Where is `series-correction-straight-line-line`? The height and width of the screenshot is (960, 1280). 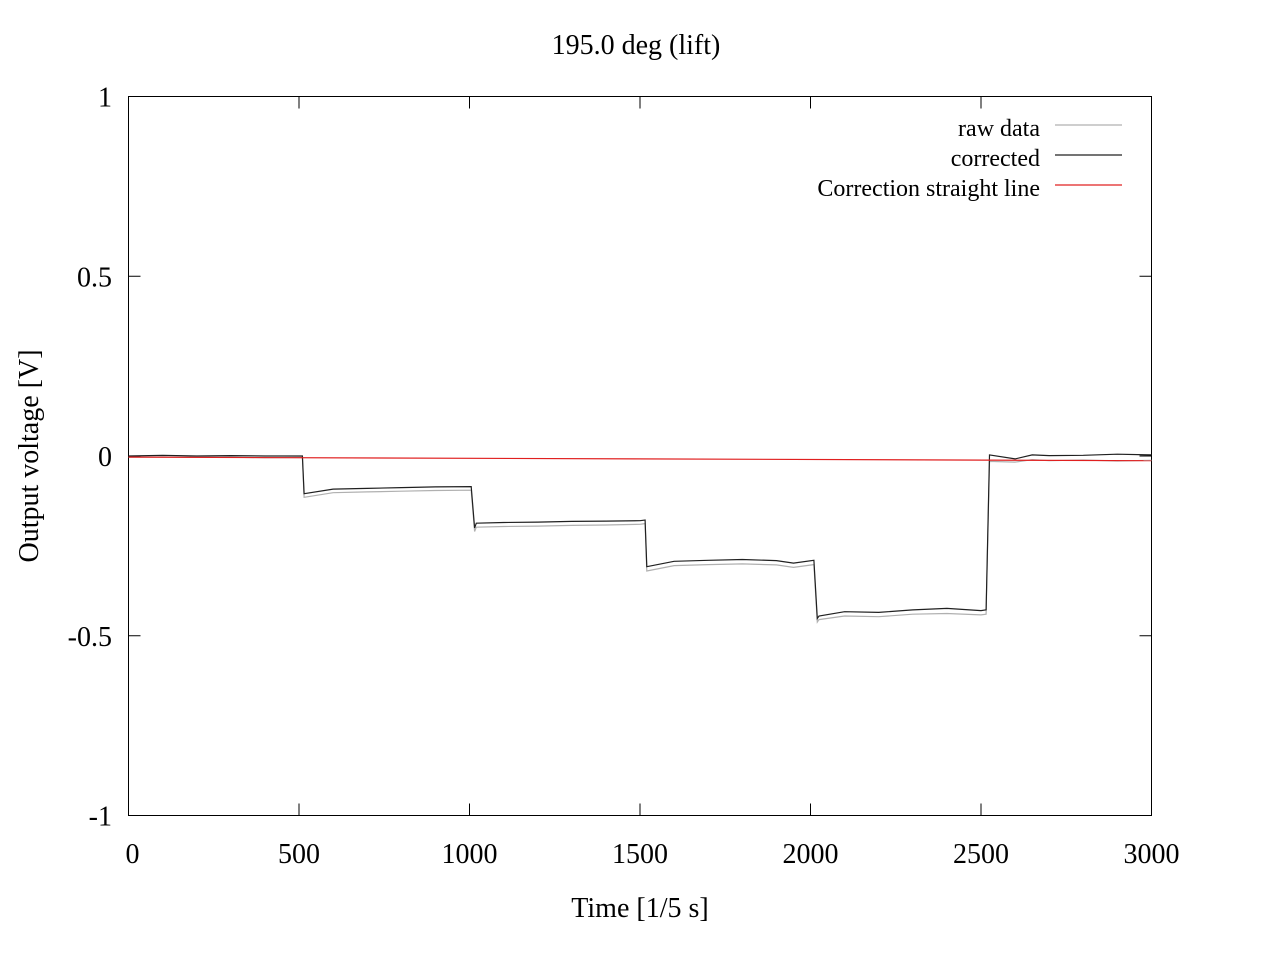
series-correction-straight-line-line is located at coordinates (640, 459).